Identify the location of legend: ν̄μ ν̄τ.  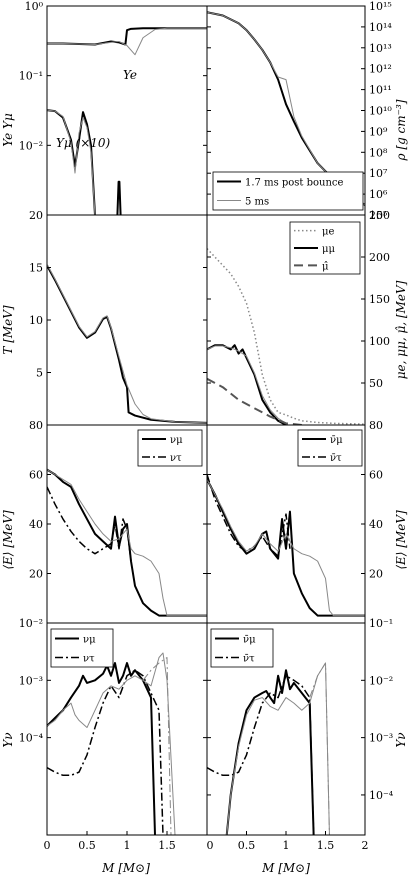
(330, 448).